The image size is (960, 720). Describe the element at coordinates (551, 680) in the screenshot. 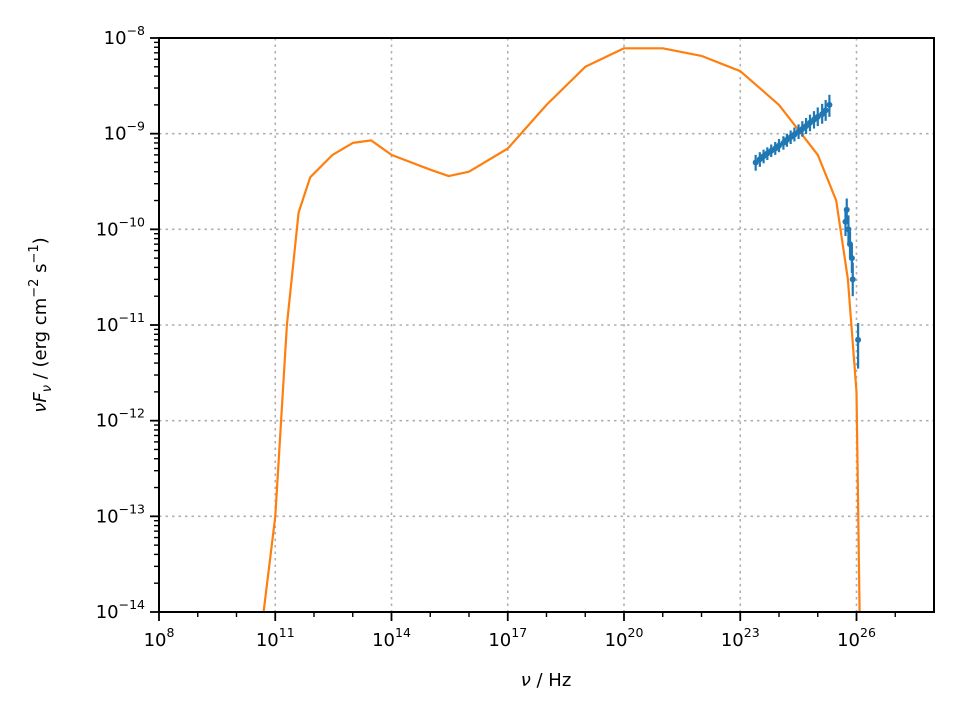

I see `x-axis-unit: / Hz` at that location.